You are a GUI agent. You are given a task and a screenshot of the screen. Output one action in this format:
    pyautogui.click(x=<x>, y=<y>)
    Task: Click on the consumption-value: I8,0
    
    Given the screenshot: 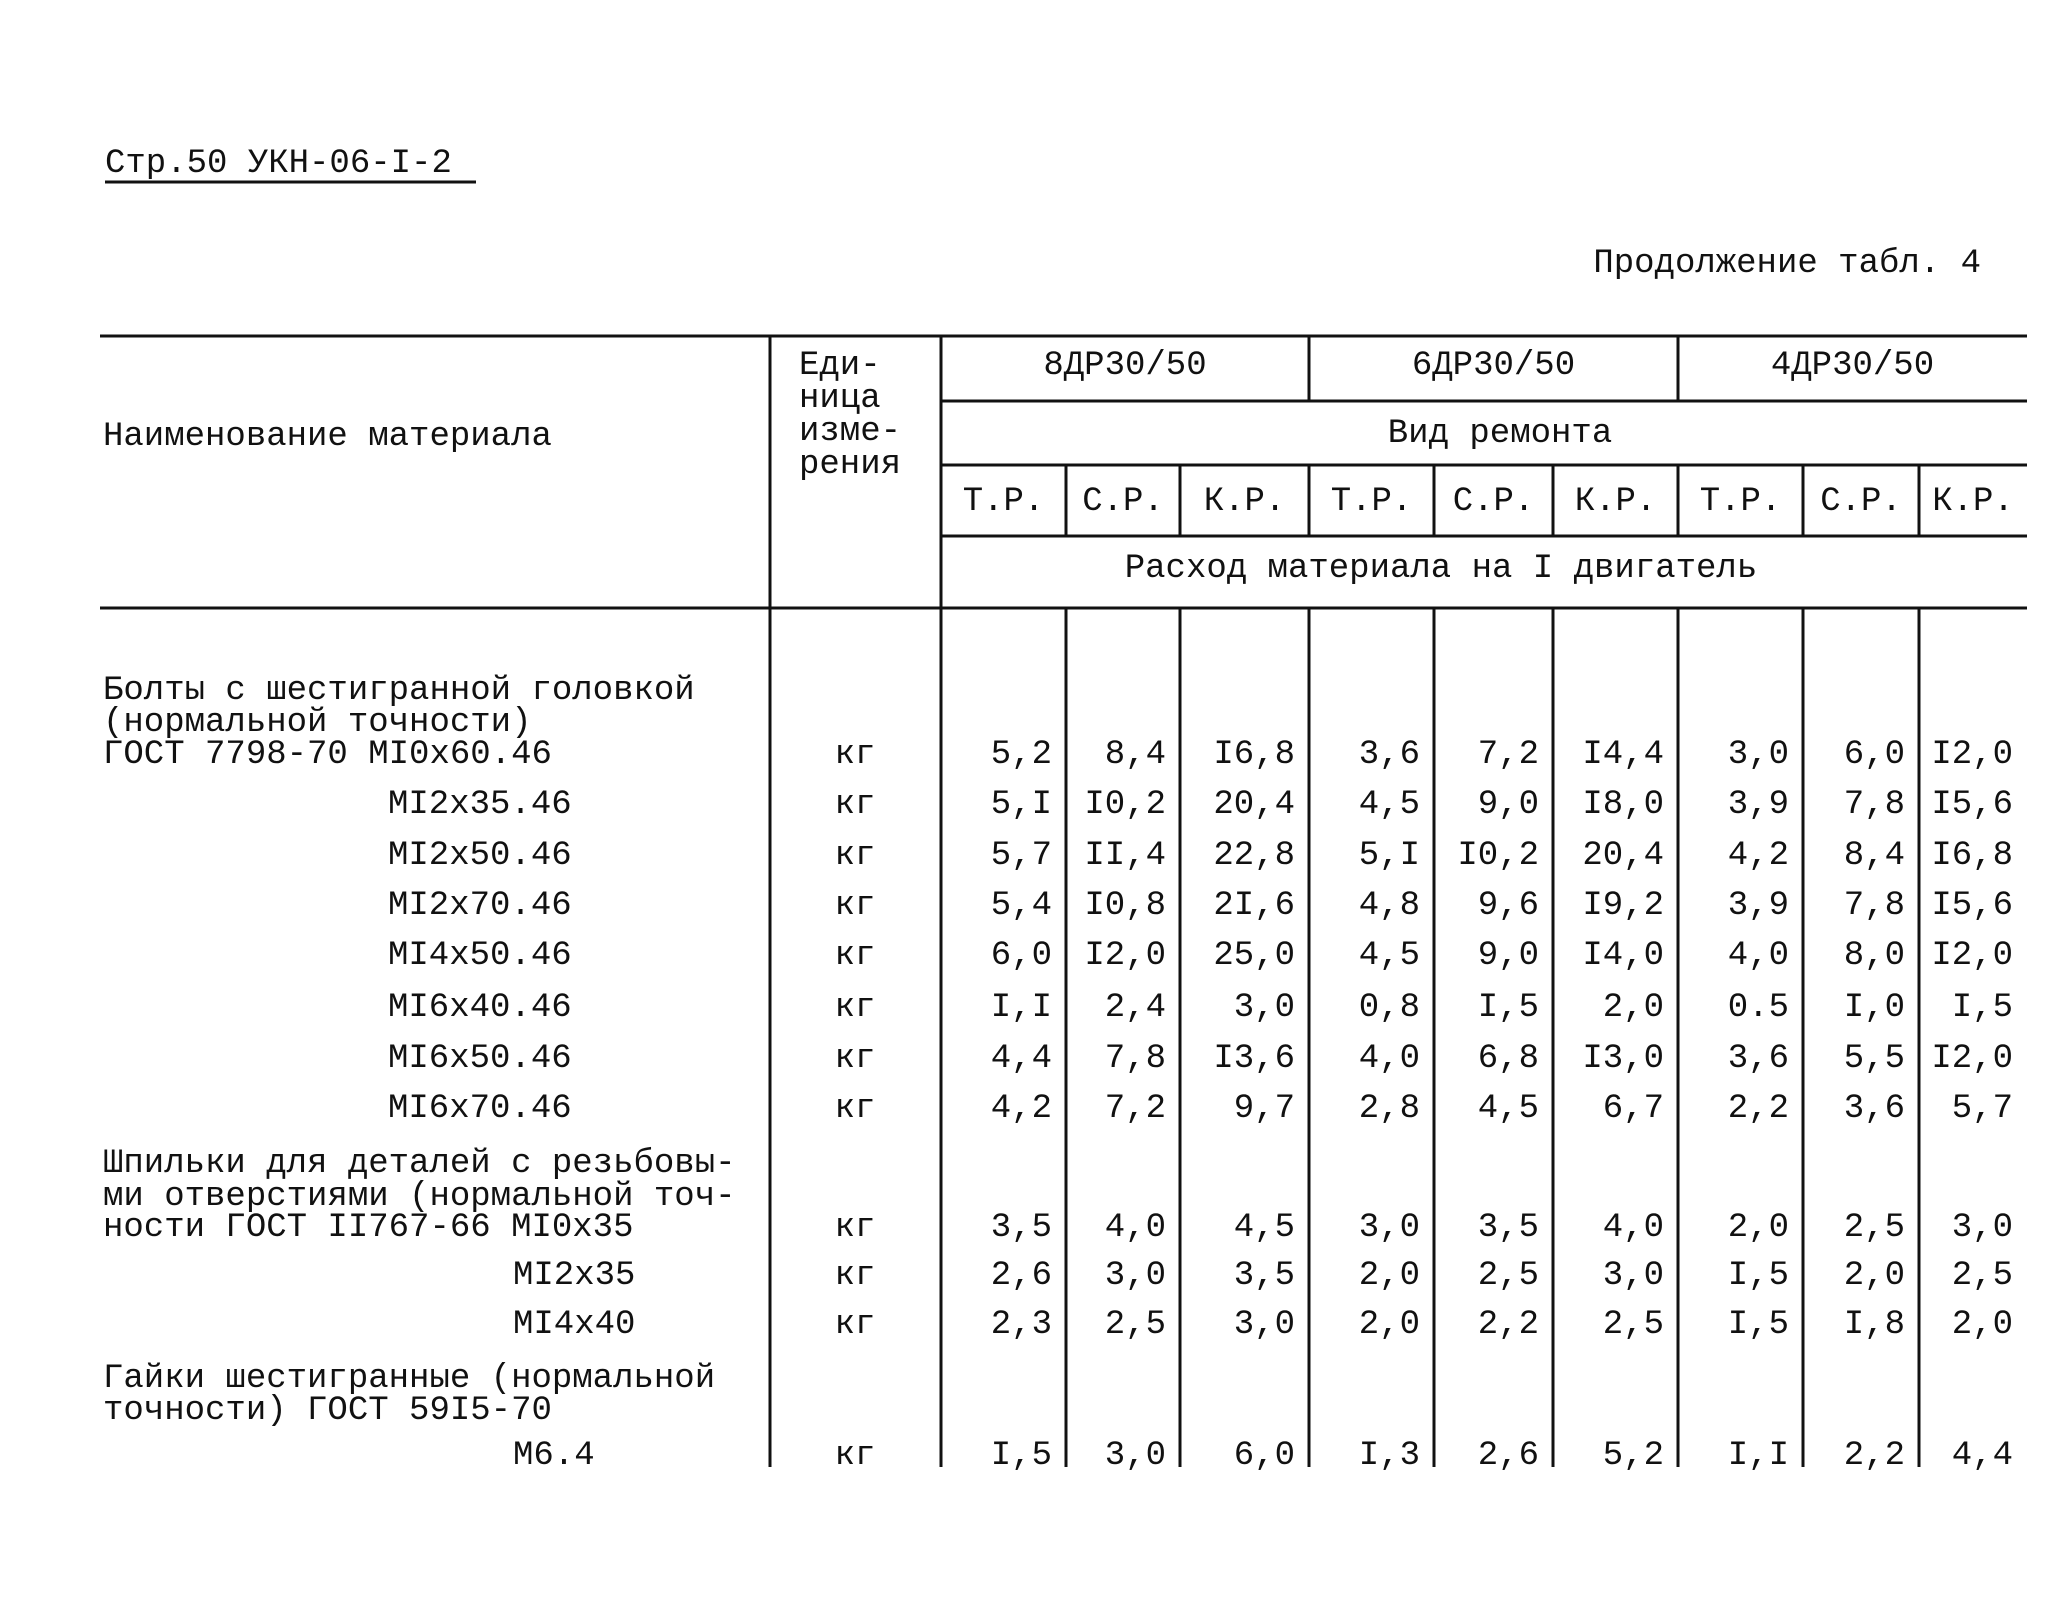 What is the action you would take?
    pyautogui.click(x=1623, y=805)
    